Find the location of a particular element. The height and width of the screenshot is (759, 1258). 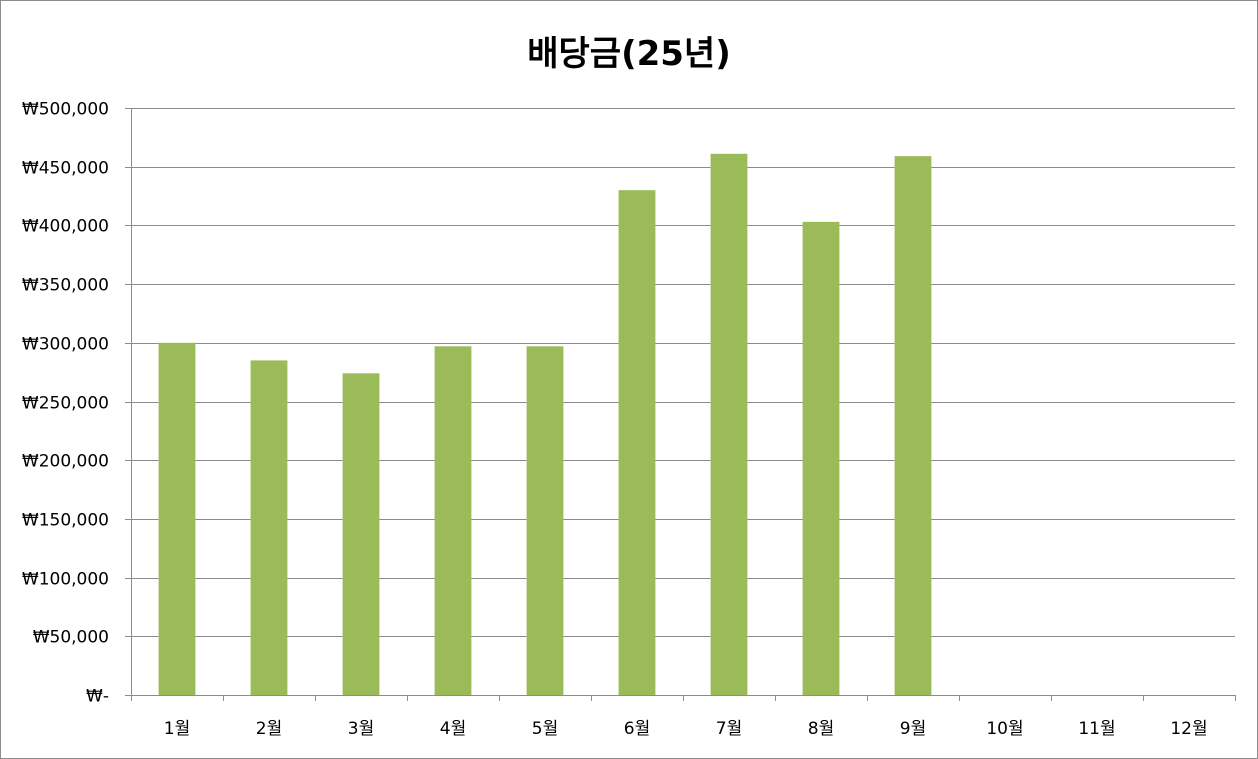

x-tick-label: 8월 is located at coordinates (821, 729).